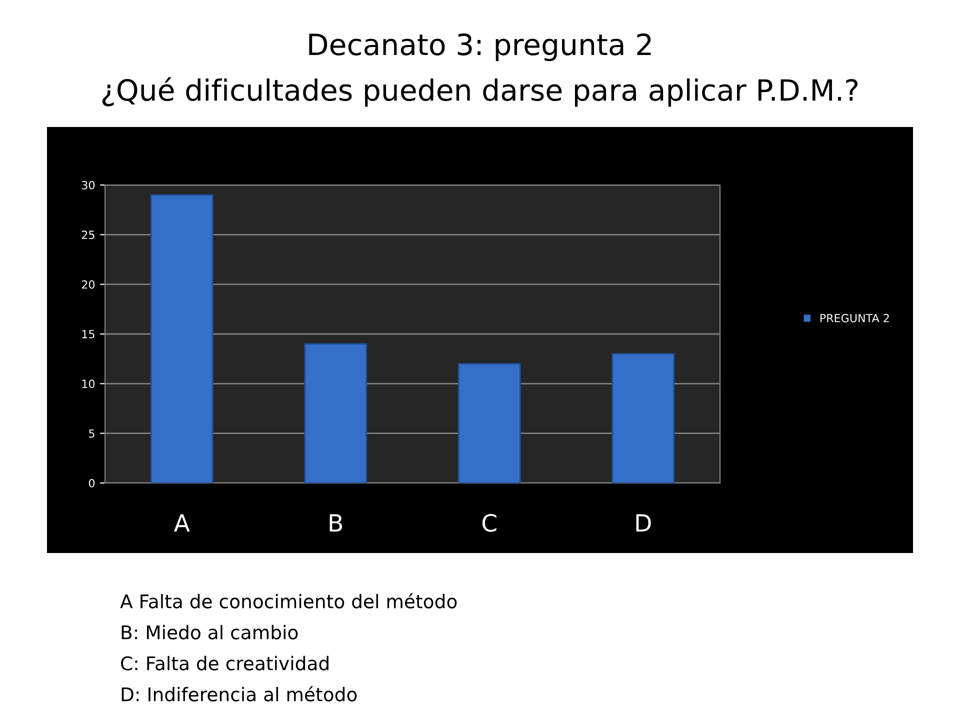 The image size is (960, 720). What do you see at coordinates (88, 235) in the screenshot?
I see `y-tick-label: 25` at bounding box center [88, 235].